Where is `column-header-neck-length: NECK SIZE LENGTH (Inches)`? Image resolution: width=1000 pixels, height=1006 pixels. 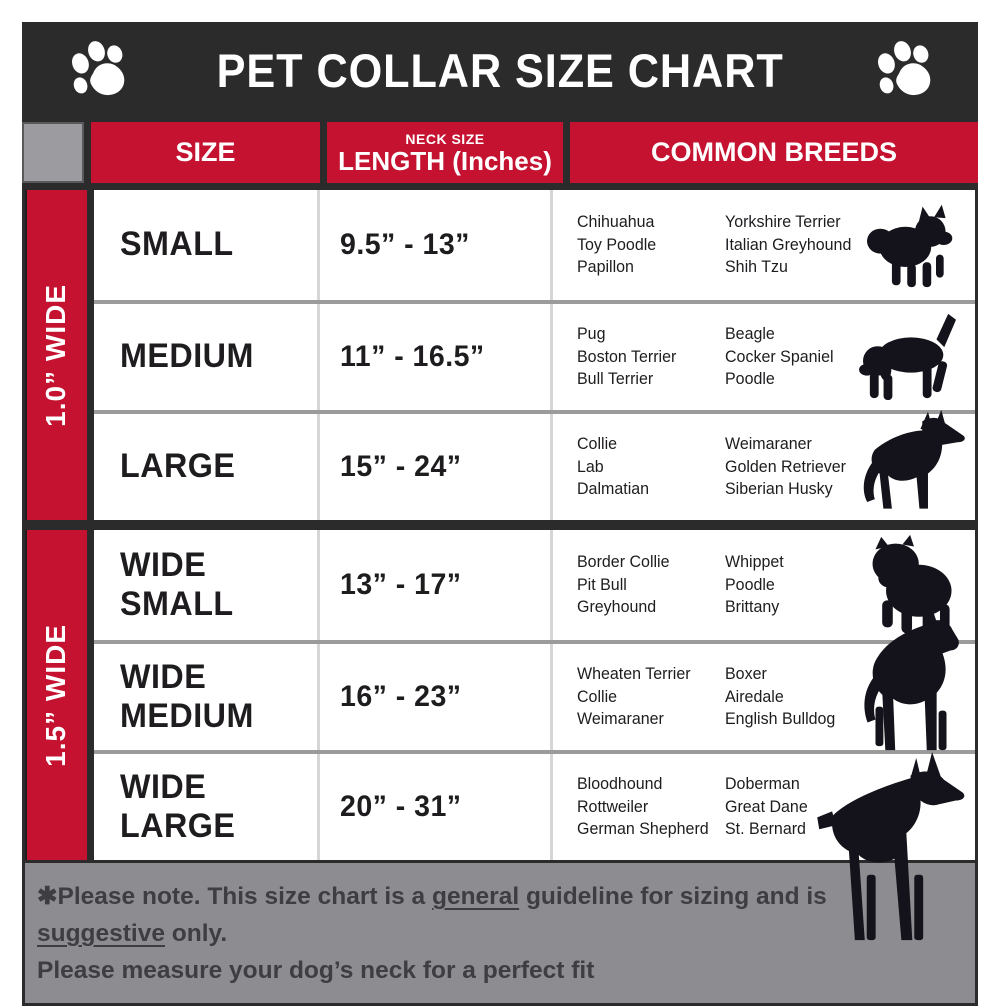 column-header-neck-length: NECK SIZE LENGTH (Inches) is located at coordinates (445, 152).